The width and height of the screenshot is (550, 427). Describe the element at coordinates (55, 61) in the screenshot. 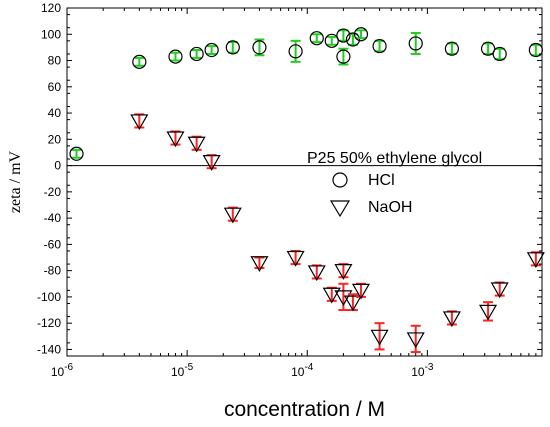

I see `y-tick-label: 80` at that location.